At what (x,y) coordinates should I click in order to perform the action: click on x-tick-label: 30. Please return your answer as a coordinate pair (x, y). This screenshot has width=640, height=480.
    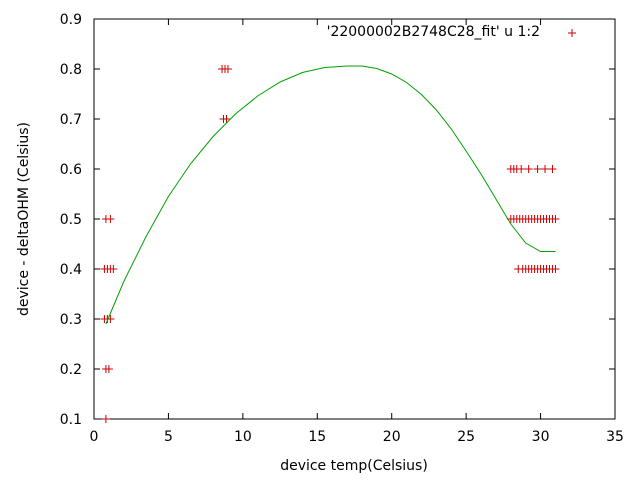
    Looking at the image, I should click on (541, 437).